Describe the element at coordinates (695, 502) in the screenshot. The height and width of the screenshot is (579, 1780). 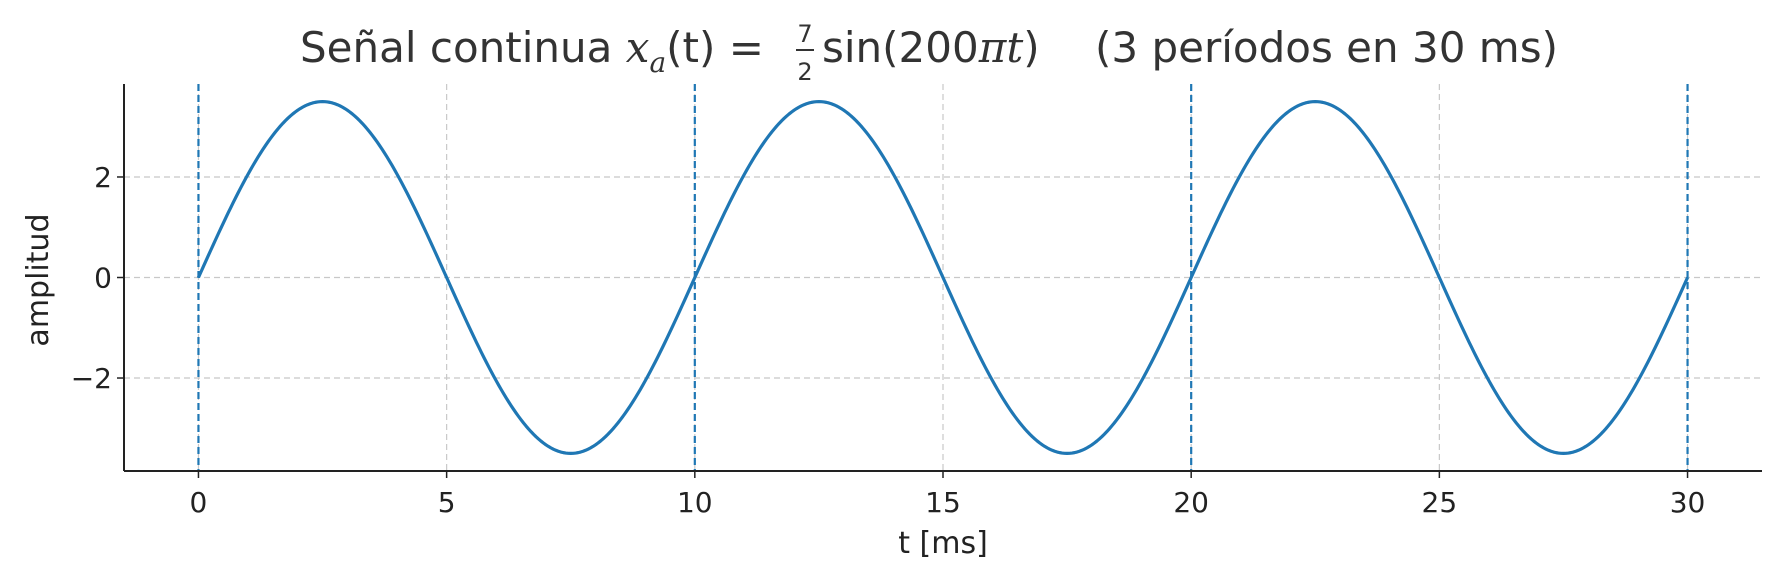
I see `x-tick-label: 10` at that location.